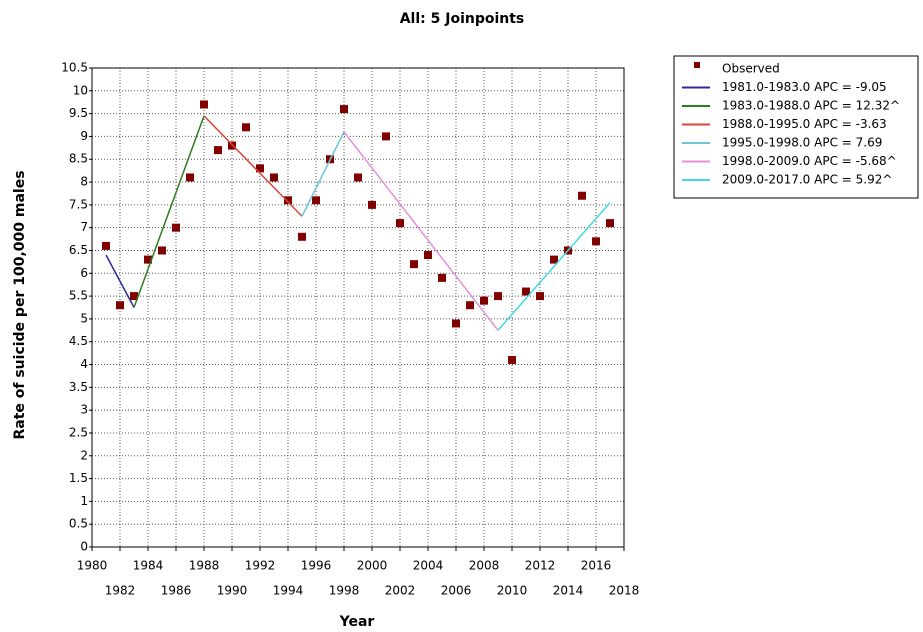 The width and height of the screenshot is (923, 632). What do you see at coordinates (84, 318) in the screenshot?
I see `y-tick-label: 5` at bounding box center [84, 318].